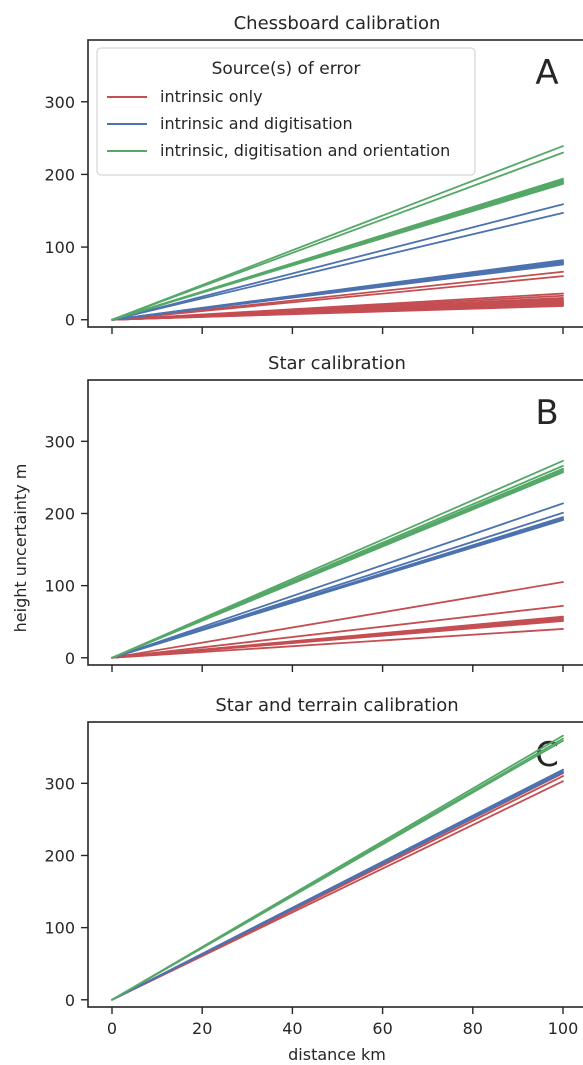  Describe the element at coordinates (563, 1028) in the screenshot. I see `x-tick-label: 100` at that location.